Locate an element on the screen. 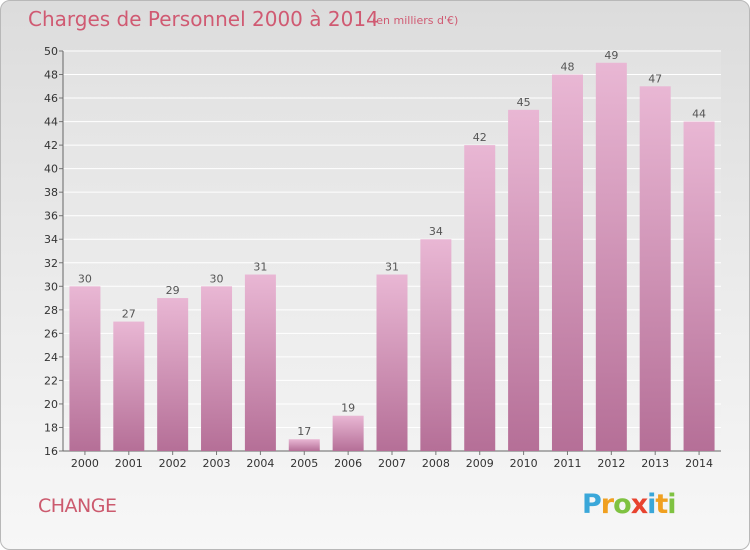 Image resolution: width=750 pixels, height=550 pixels. x-tick-label: 2009 is located at coordinates (480, 463).